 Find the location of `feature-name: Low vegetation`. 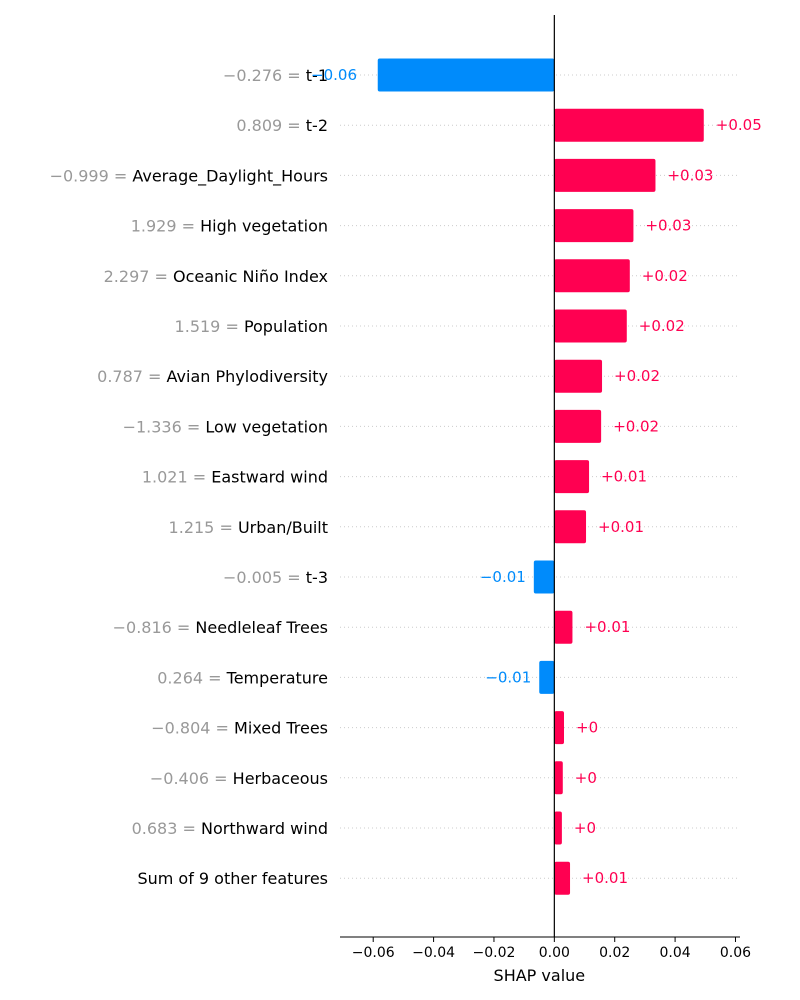

feature-name: Low vegetation is located at coordinates (266, 426).